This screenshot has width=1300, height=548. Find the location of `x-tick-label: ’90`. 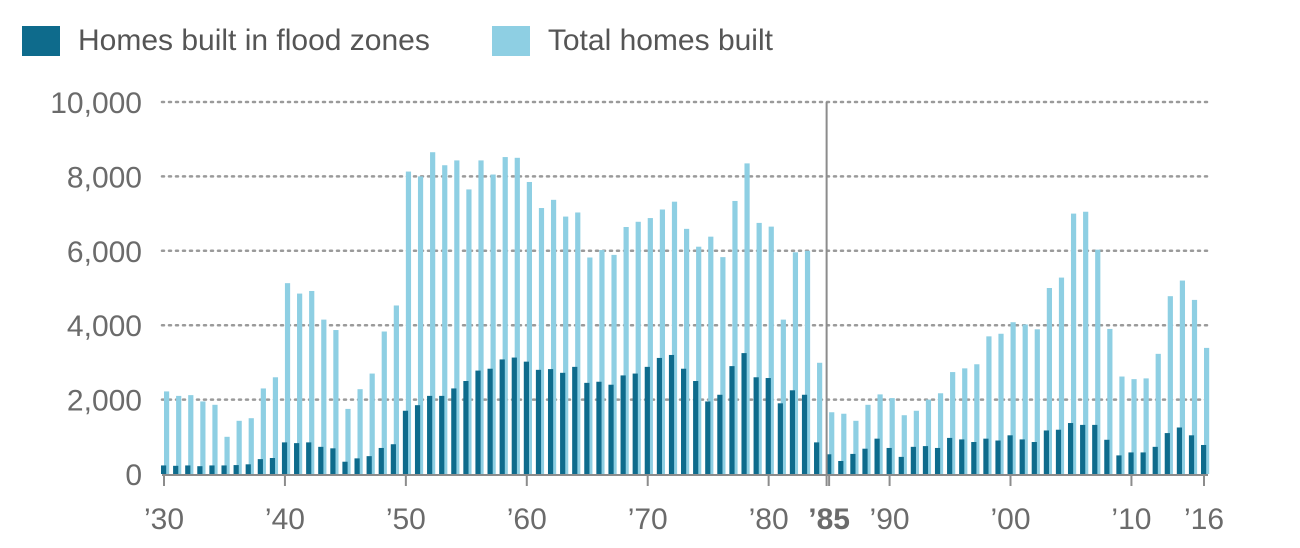

x-tick-label: ’90 is located at coordinates (890, 519).